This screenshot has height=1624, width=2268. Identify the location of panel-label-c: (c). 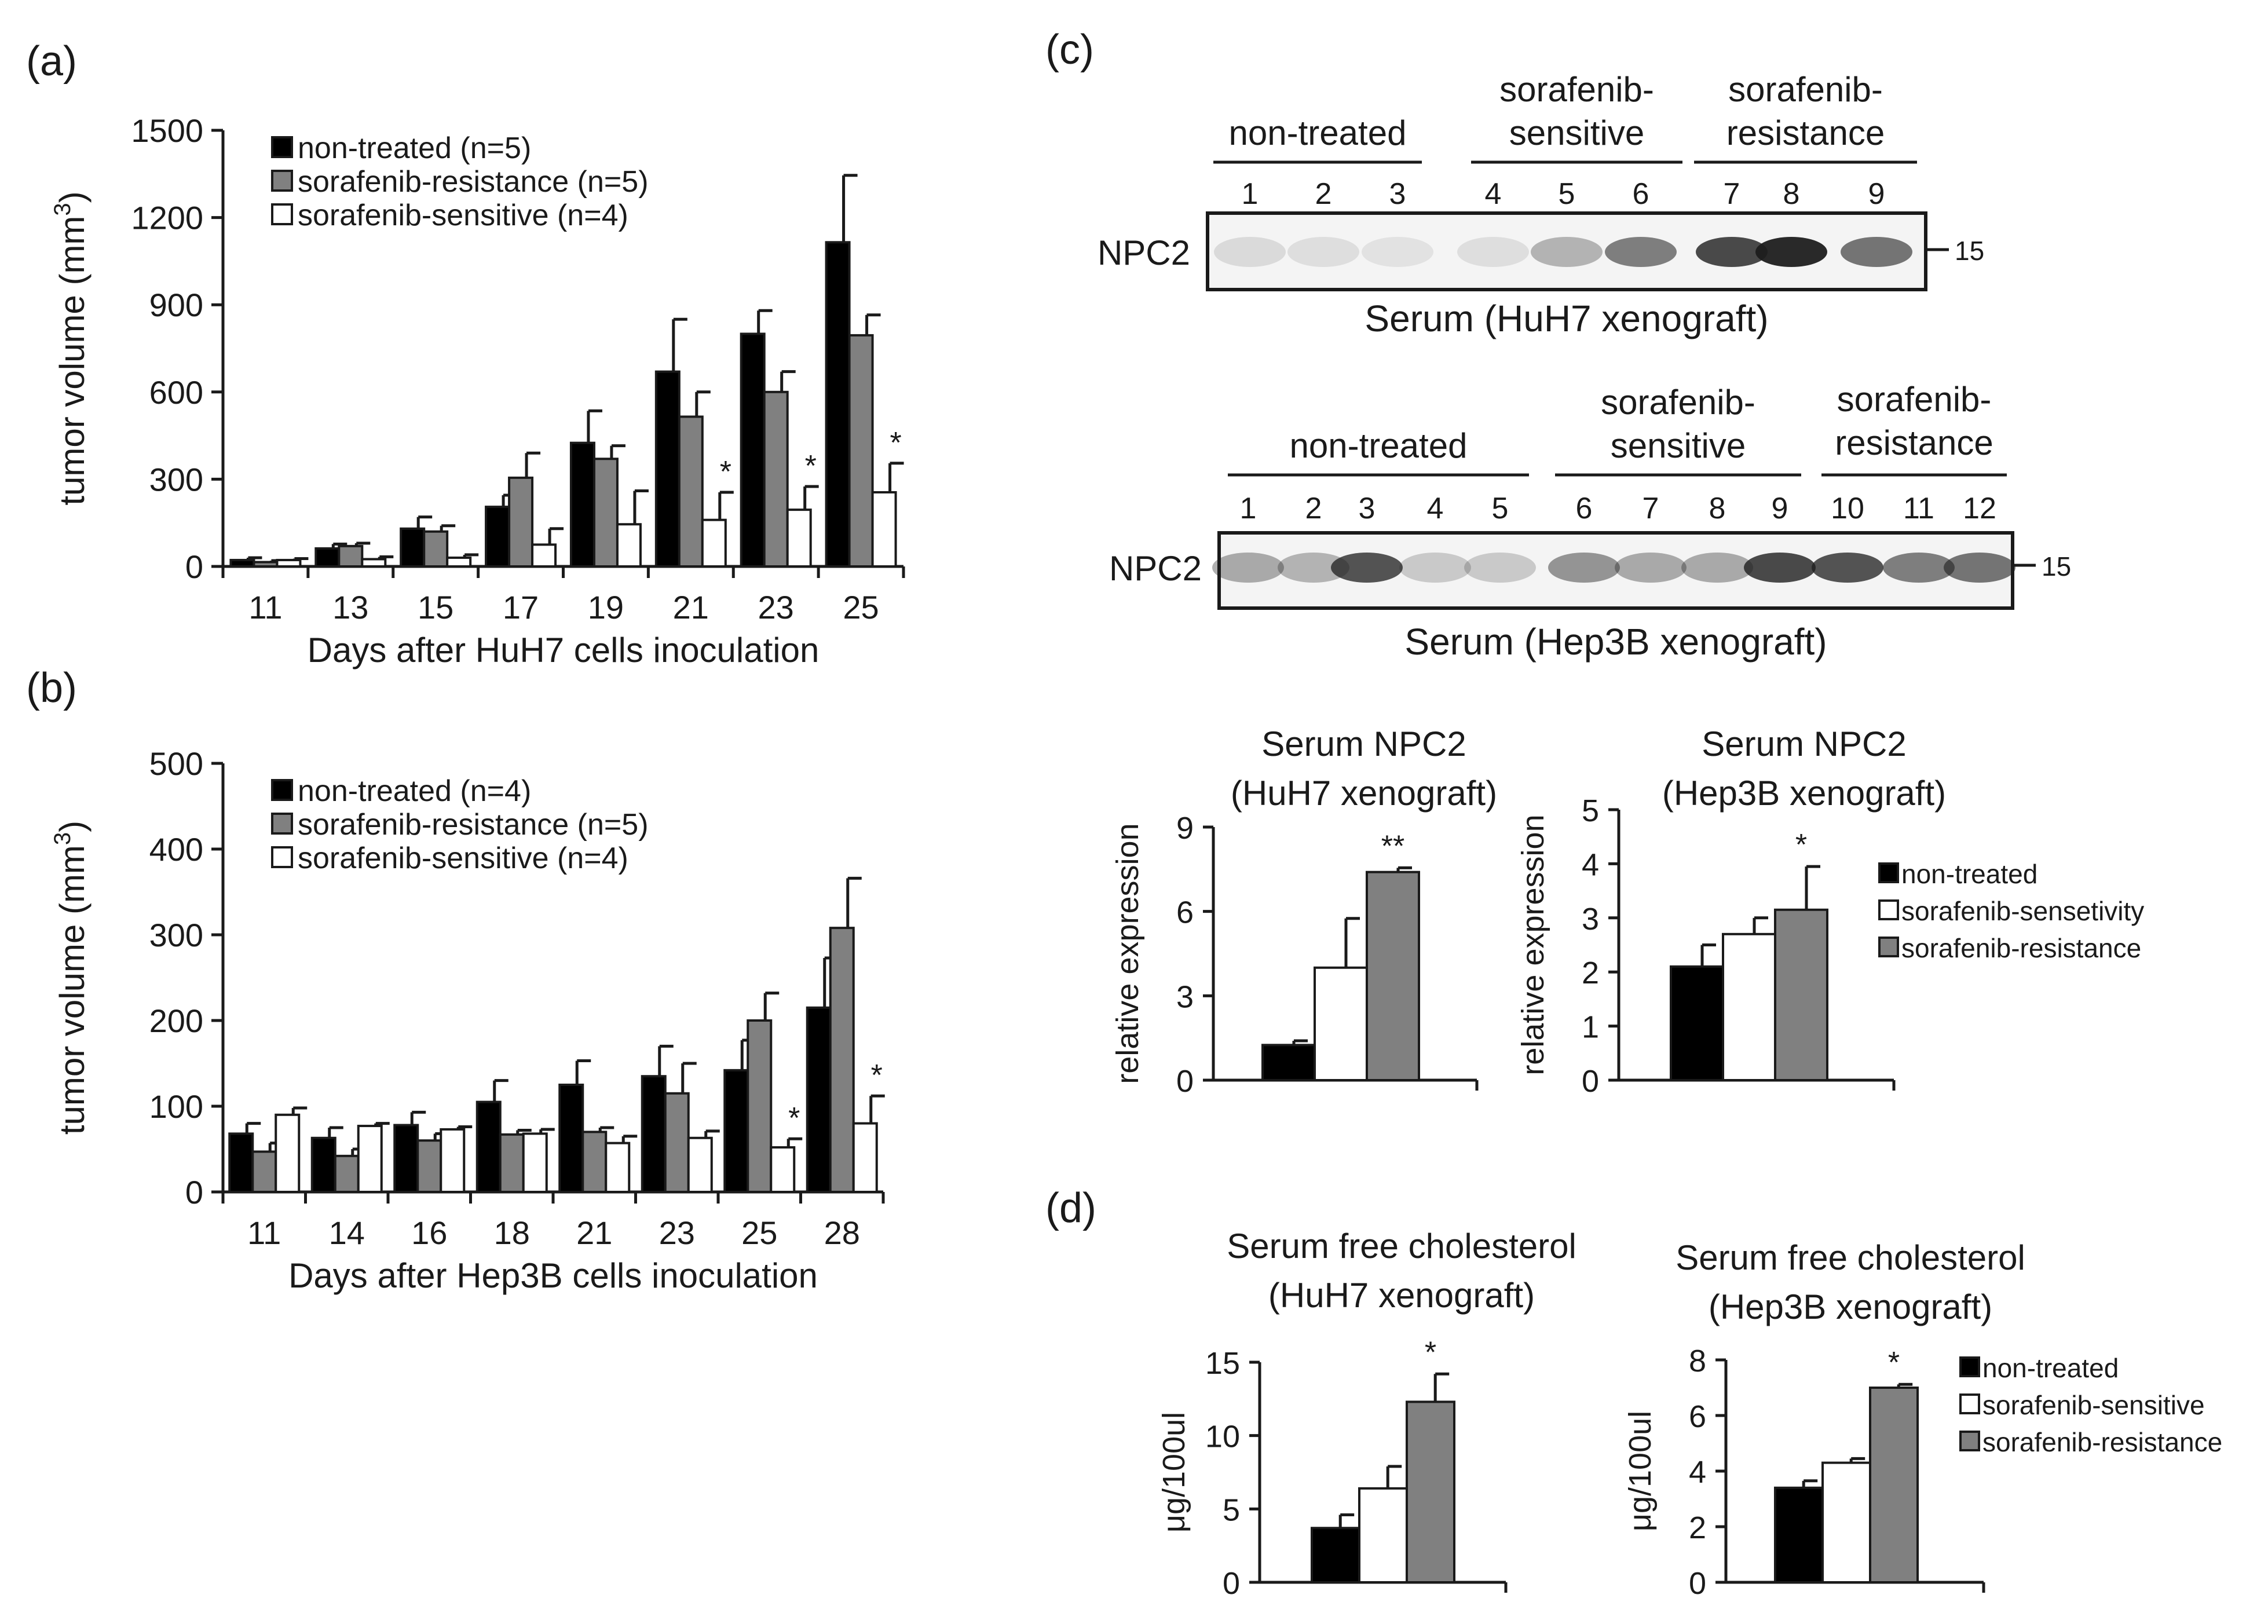
(1069, 50).